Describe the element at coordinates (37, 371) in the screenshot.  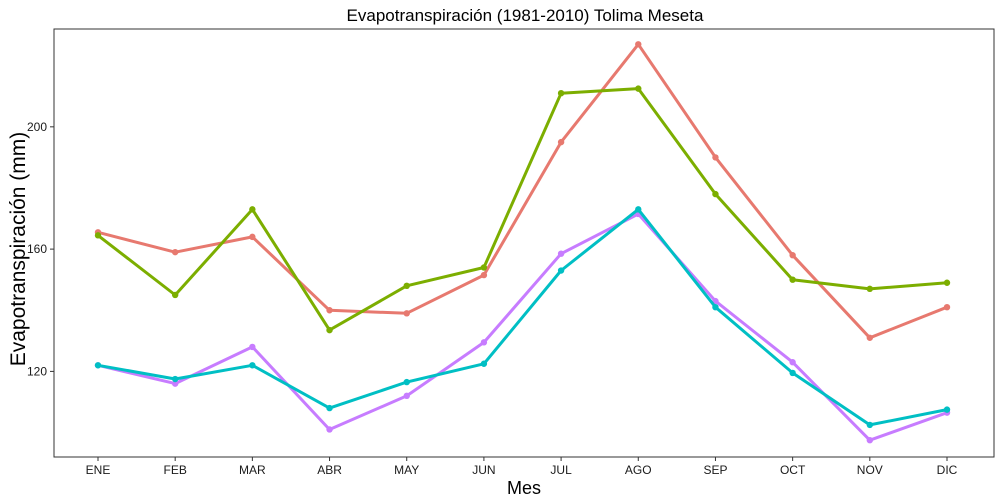
I see `y-tick-label: 120` at that location.